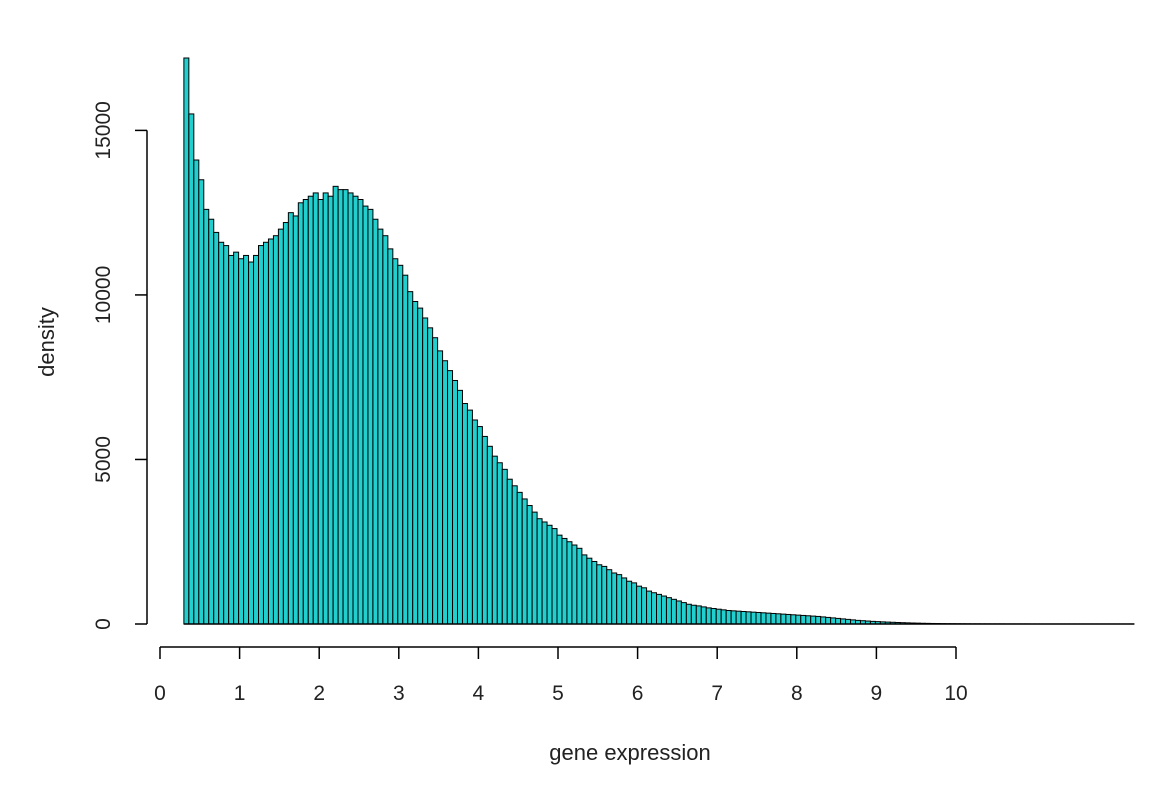 This screenshot has height=794, width=1170. Describe the element at coordinates (561, 675) in the screenshot. I see `x-axis: 0 1 2 3 4 5 6 7 8 9 10` at that location.